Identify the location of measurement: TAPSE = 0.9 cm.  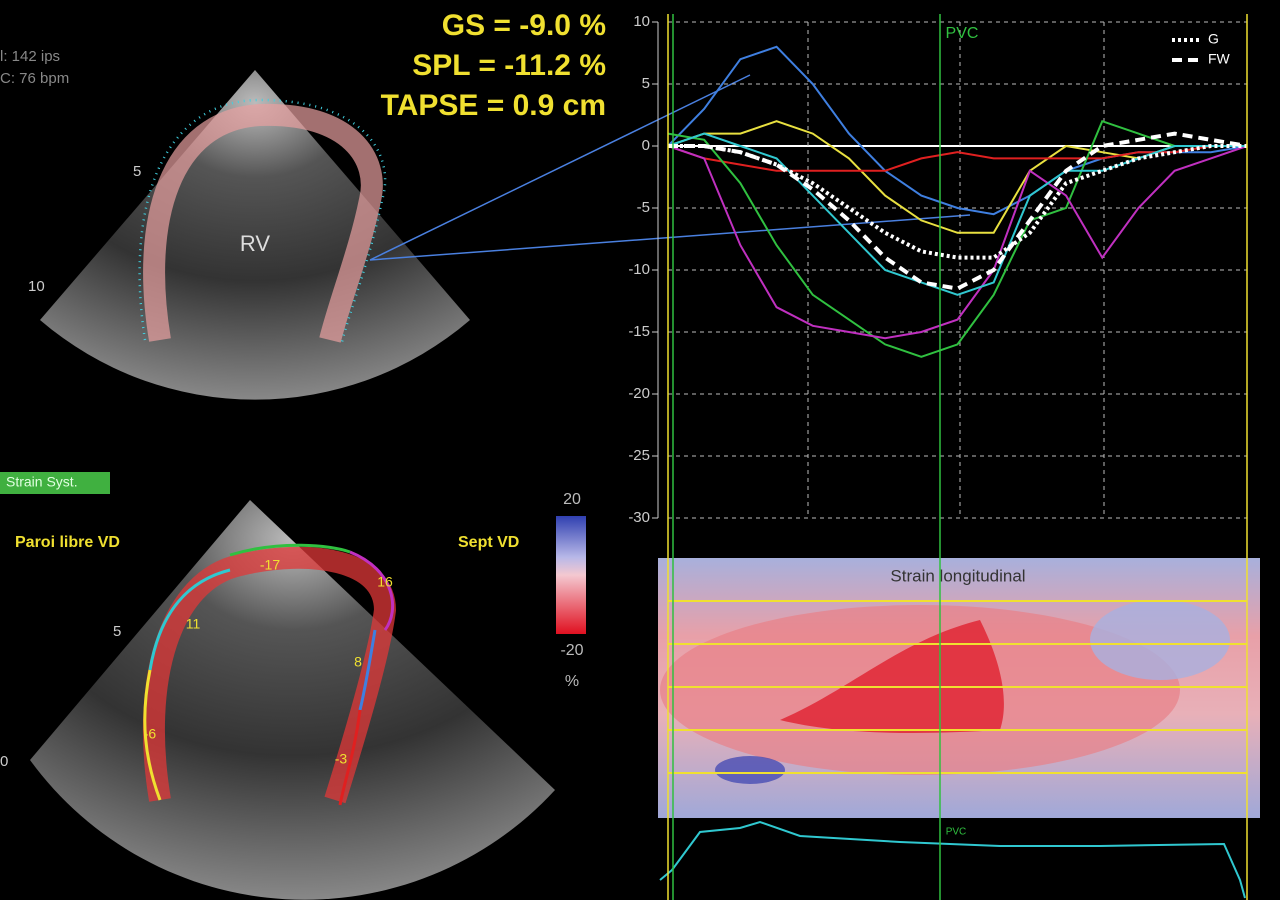
(493, 105).